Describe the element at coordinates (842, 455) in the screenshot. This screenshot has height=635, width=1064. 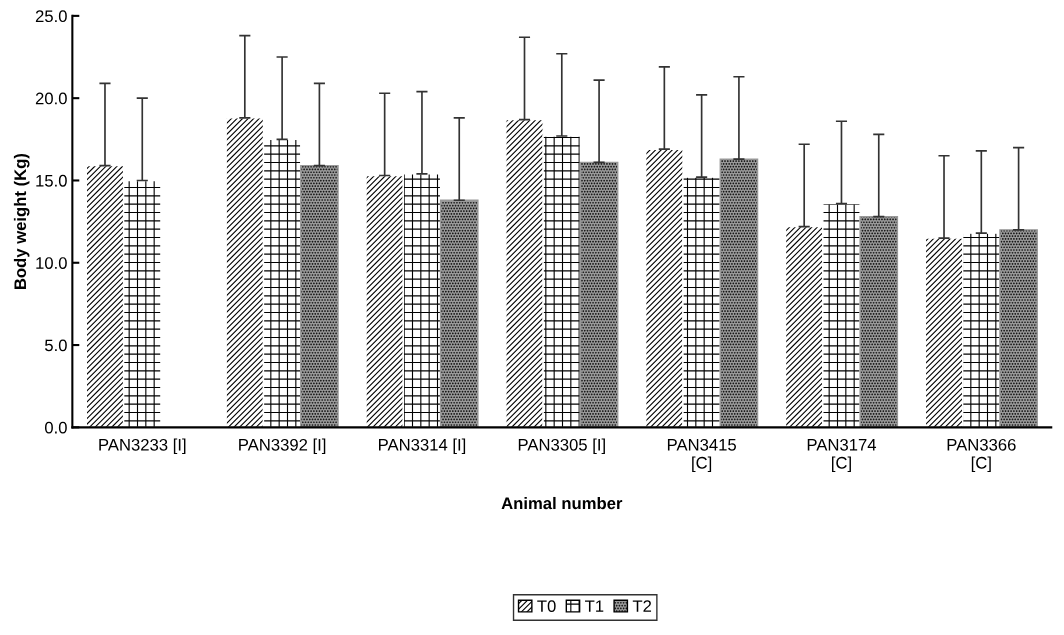
I see `x-tick-label: PAN3174 [C]` at that location.